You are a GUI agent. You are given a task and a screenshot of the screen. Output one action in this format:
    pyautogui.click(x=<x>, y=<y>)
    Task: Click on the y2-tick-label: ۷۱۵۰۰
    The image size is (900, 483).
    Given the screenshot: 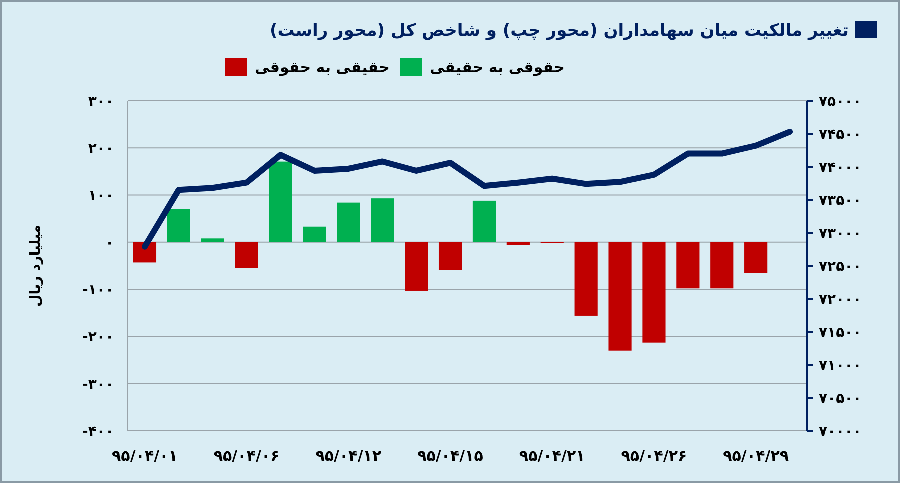 What is the action you would take?
    pyautogui.click(x=840, y=332)
    